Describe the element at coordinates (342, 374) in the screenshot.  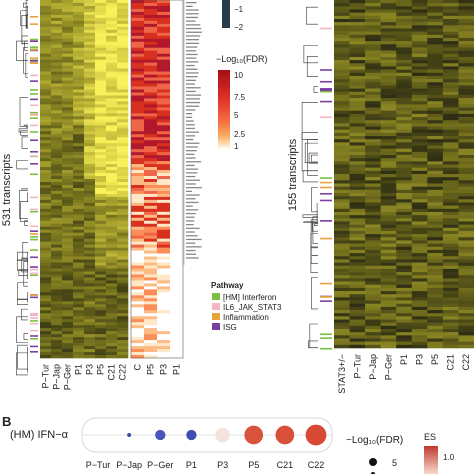
I see `right-heatmap-col-label: STAT3+/−` at that location.